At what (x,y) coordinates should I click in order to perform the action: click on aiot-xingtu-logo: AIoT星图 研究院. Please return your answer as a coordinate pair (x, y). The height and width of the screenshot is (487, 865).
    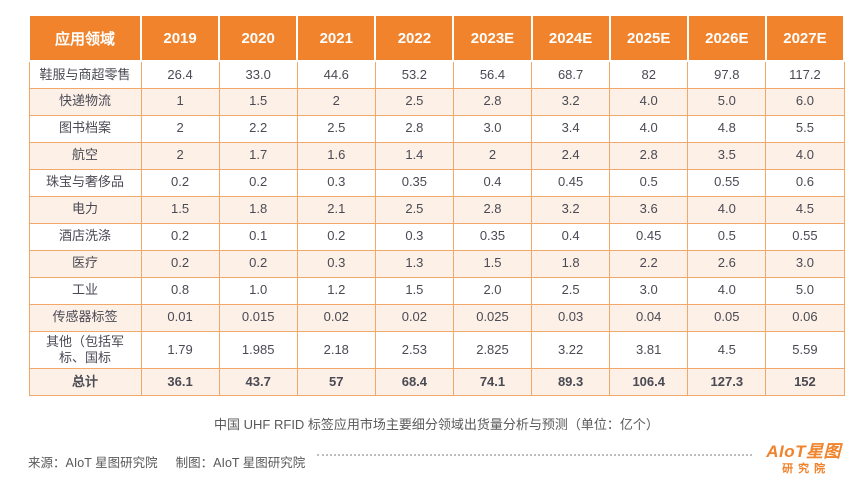
    Looking at the image, I should click on (805, 458).